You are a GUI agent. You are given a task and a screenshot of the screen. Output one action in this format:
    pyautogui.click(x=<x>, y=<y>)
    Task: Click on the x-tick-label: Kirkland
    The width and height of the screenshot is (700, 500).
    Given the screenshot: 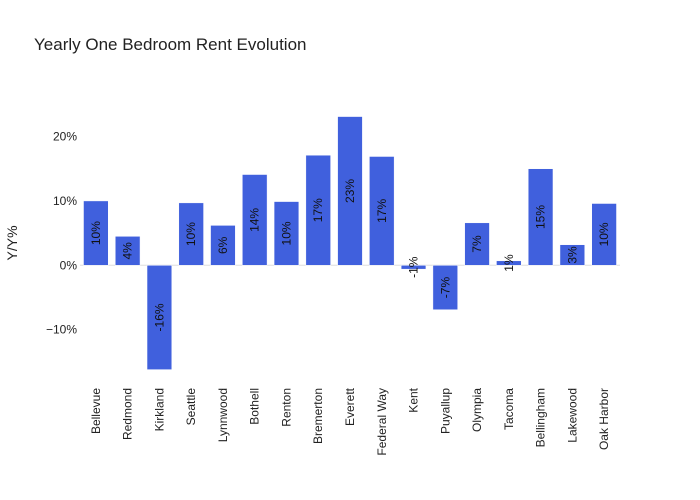 What is the action you would take?
    pyautogui.click(x=159, y=409)
    